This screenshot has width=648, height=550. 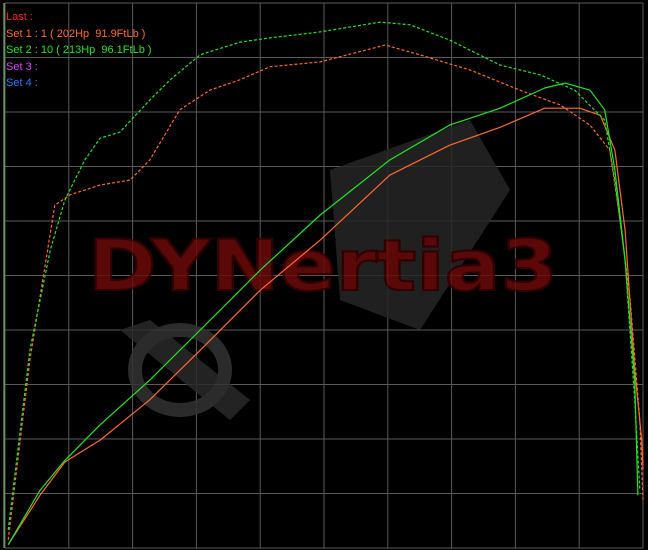 I want to click on legend-set-1: Set 1 : 1 ( 202Hp 91.9FtLb ), so click(x=76, y=33).